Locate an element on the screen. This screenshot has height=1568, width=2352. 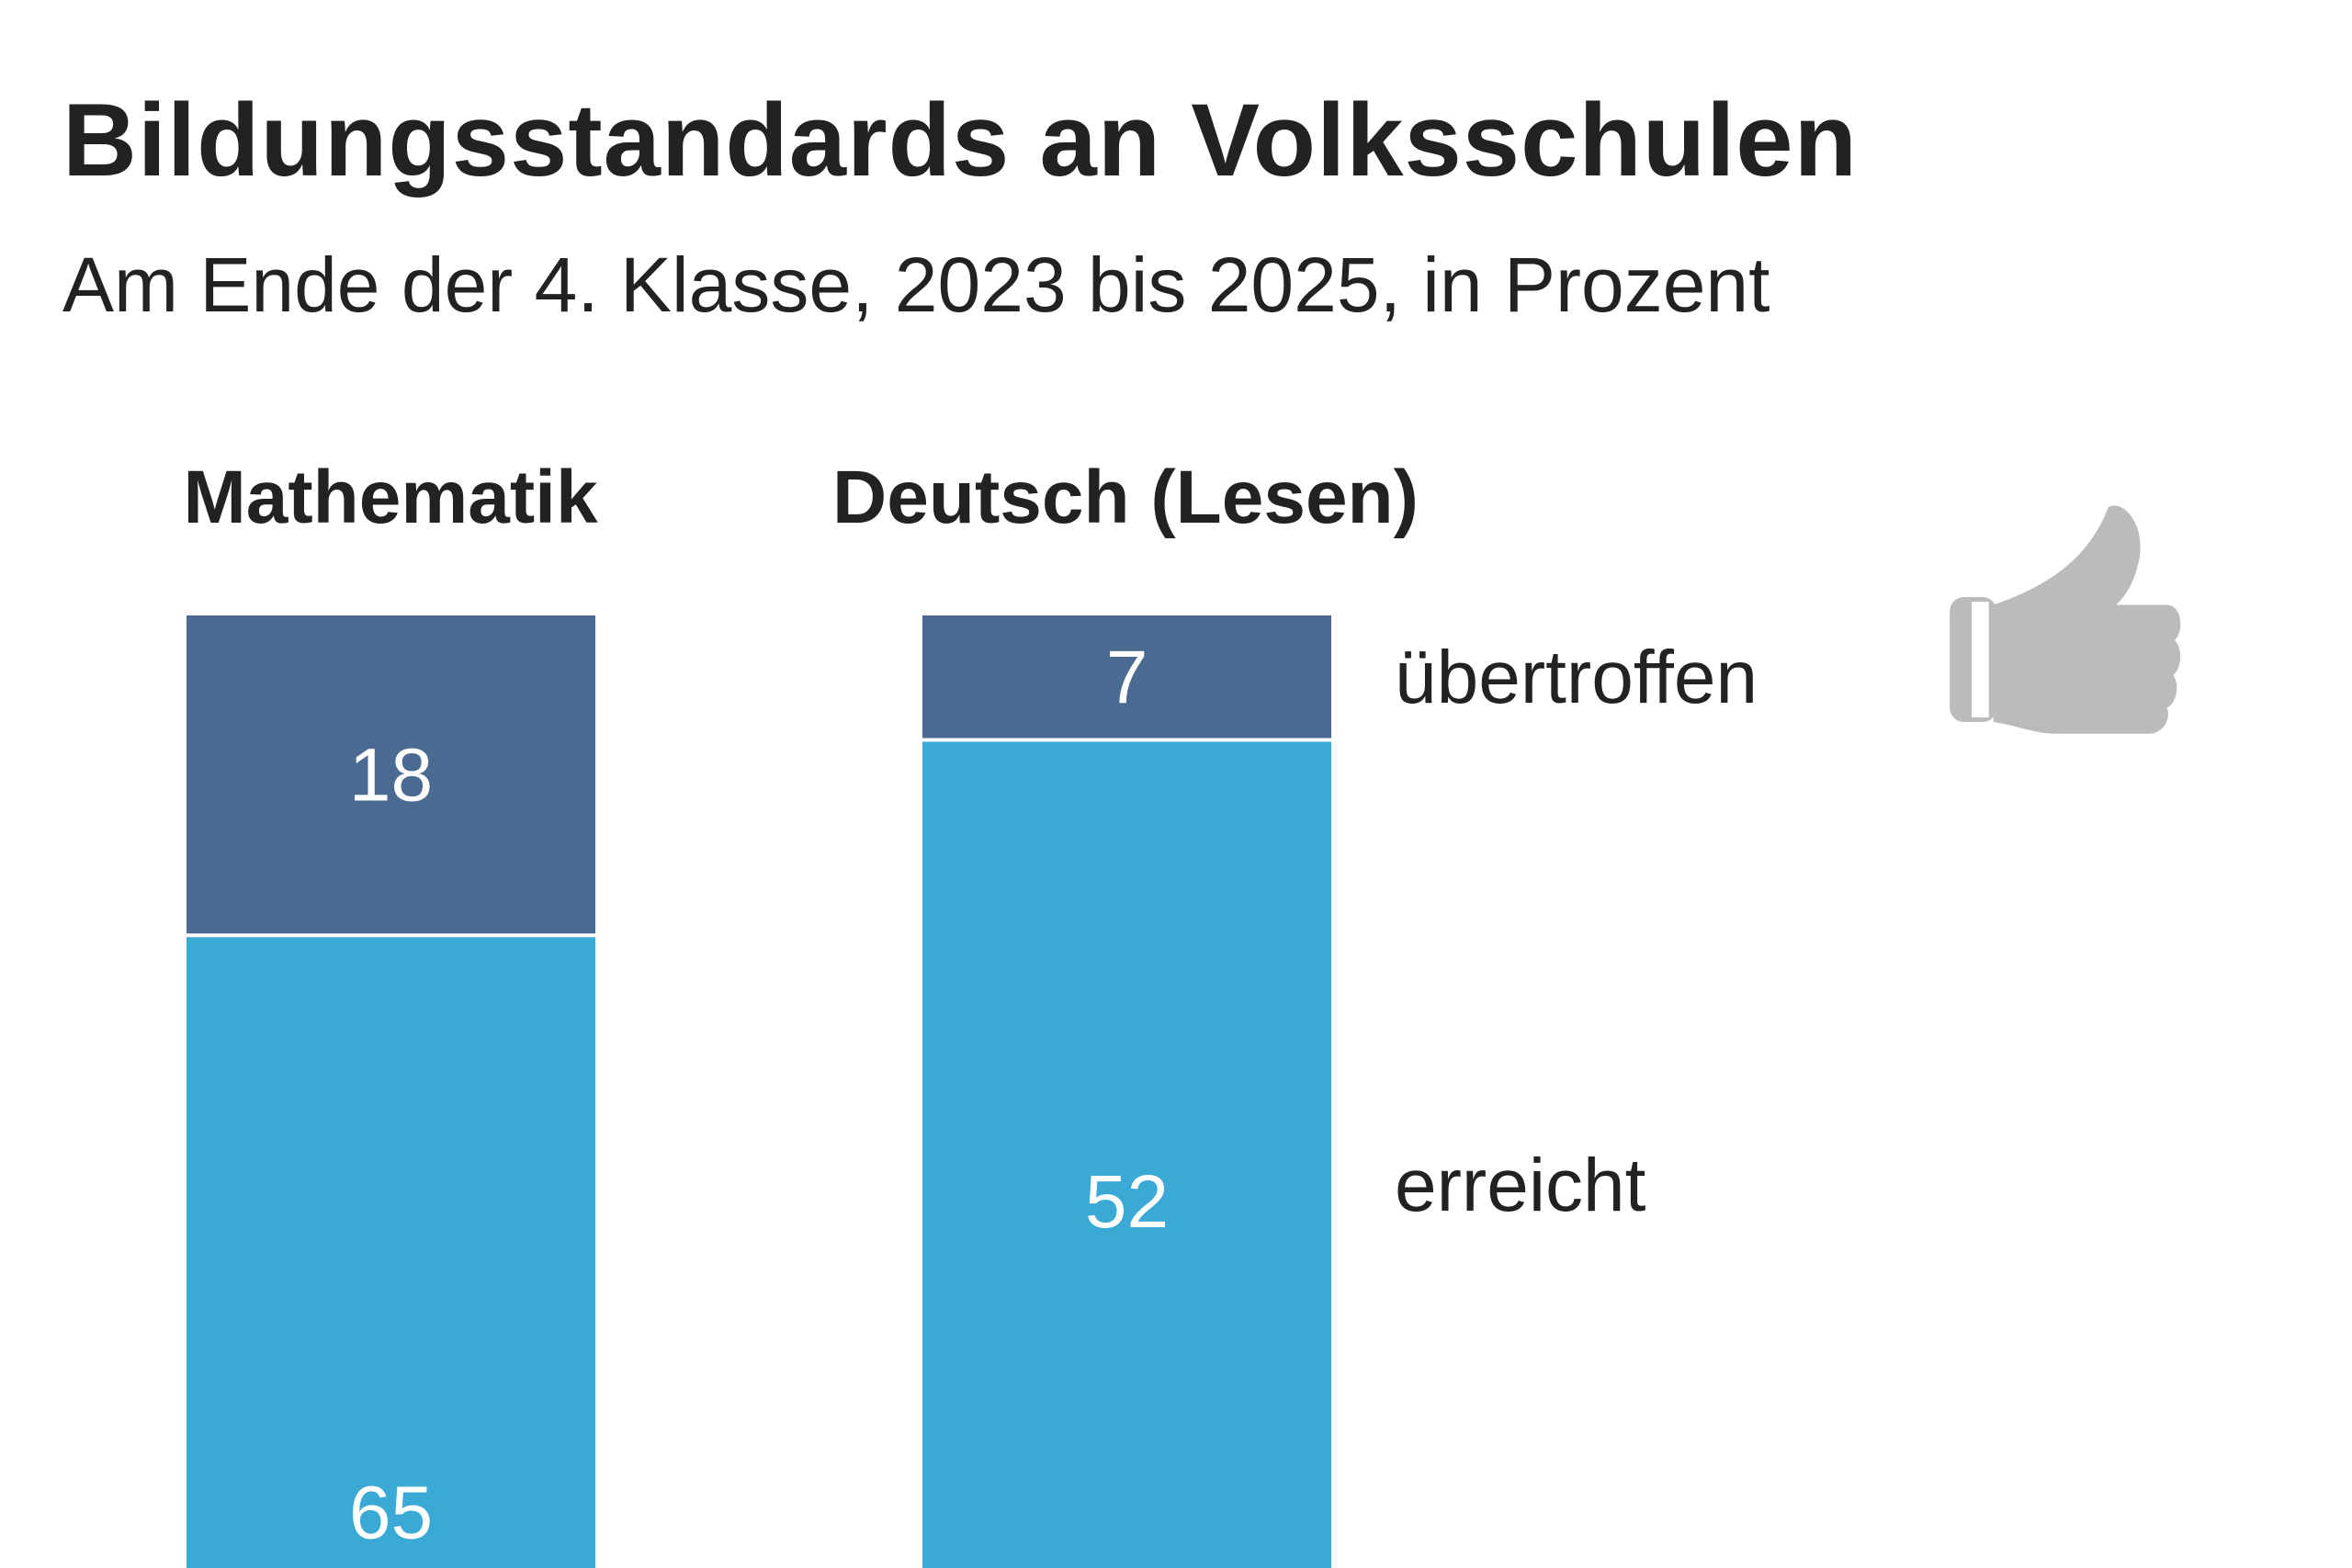
data-label: 18 is located at coordinates (391, 776).